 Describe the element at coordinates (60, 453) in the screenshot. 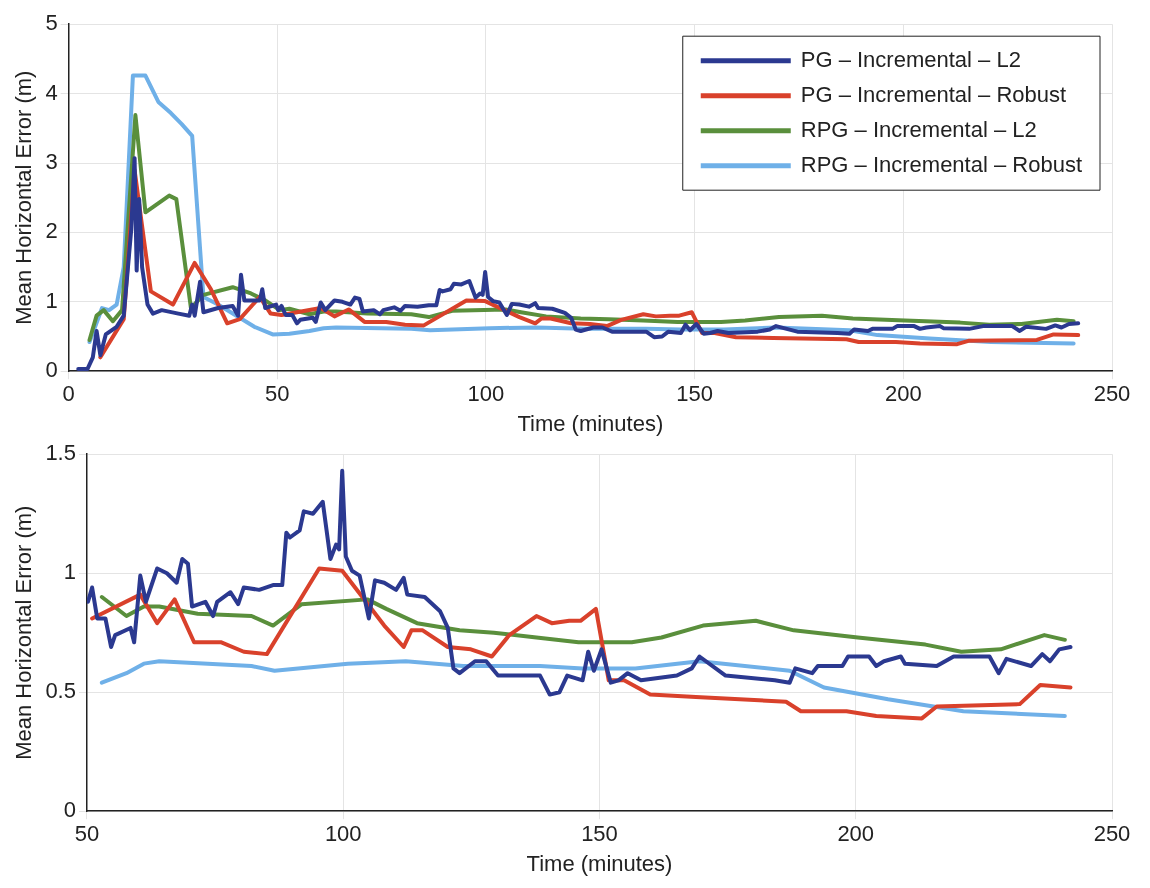

I see `y-tick-label: 1.5` at that location.